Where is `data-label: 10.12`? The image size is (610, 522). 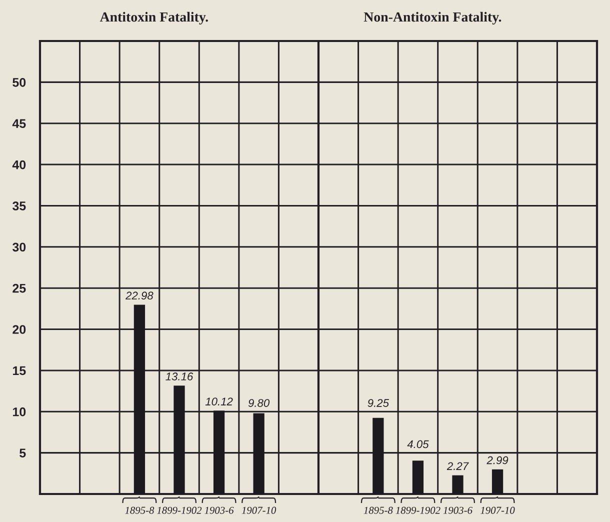 data-label: 10.12 is located at coordinates (219, 402).